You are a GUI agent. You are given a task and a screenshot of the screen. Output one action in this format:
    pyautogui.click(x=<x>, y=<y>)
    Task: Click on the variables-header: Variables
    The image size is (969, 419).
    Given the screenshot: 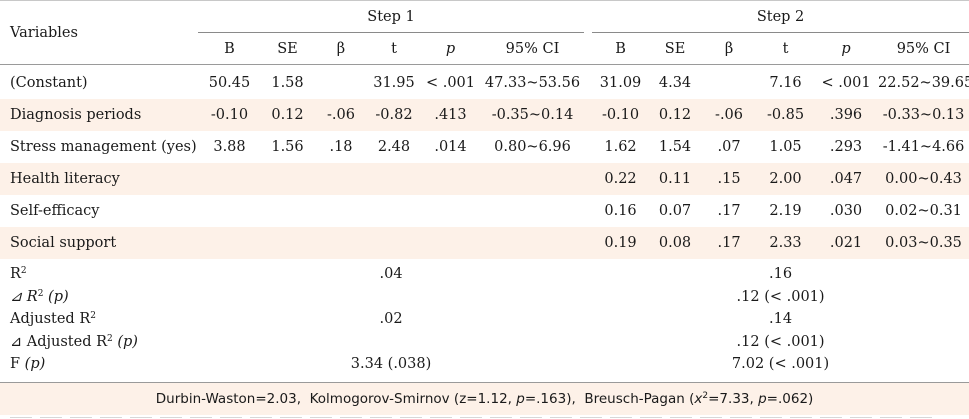 What is the action you would take?
    pyautogui.click(x=99, y=32)
    